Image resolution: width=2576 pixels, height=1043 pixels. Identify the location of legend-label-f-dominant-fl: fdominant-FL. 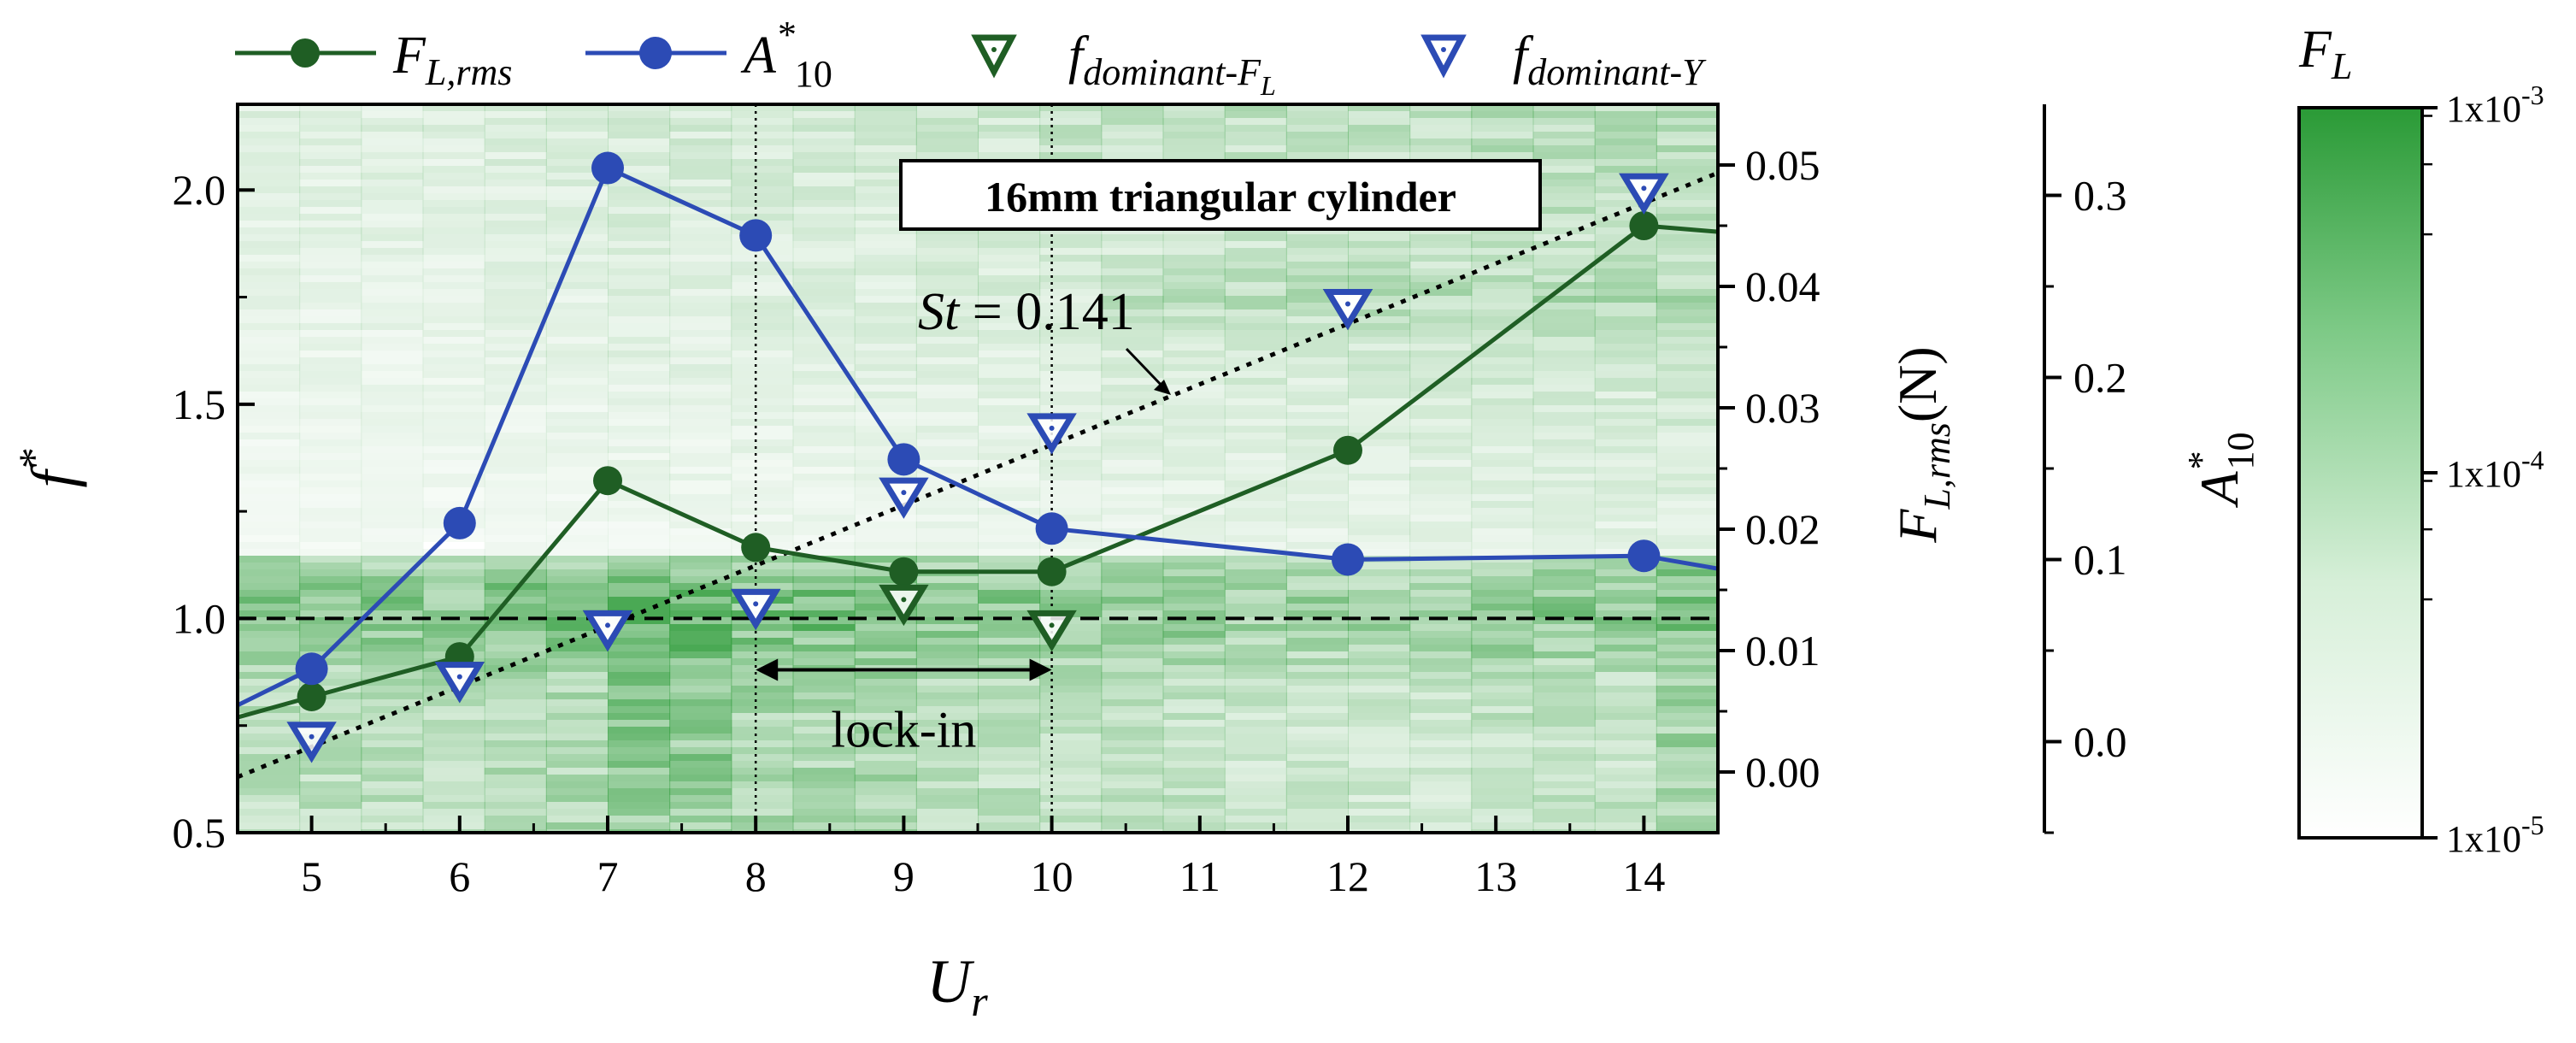
(1172, 64).